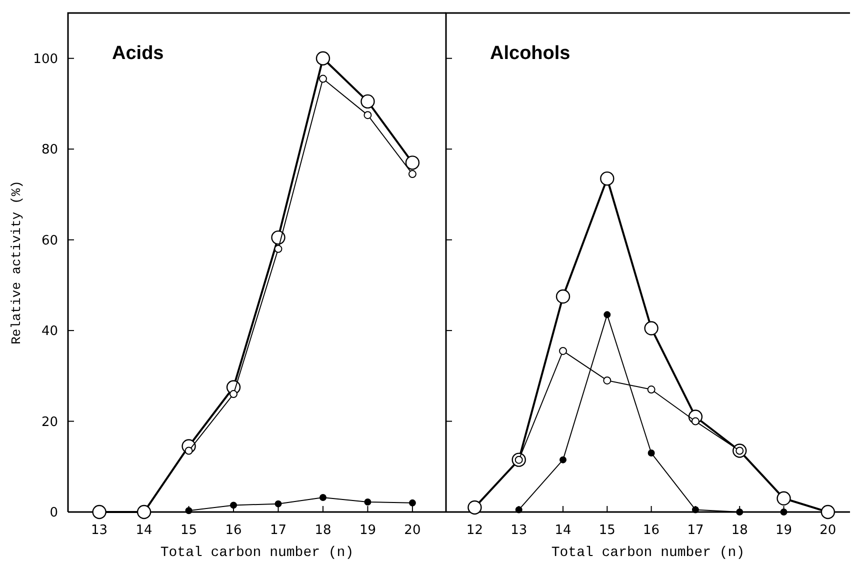  I want to click on y-tick-label: 20, so click(49, 422).